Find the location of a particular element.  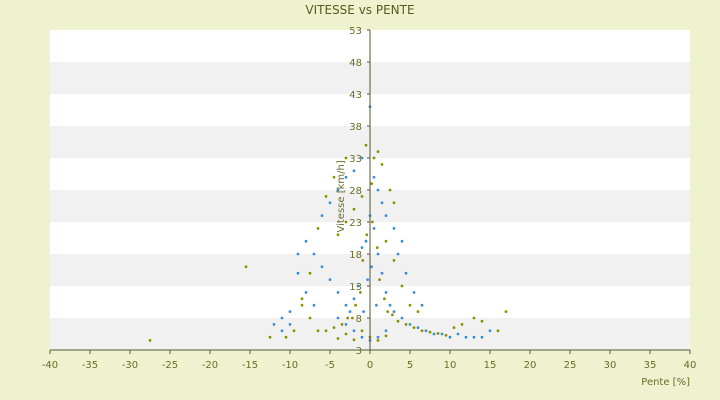

y-axis-label: Vitesse [km/h] is located at coordinates (341, 196).